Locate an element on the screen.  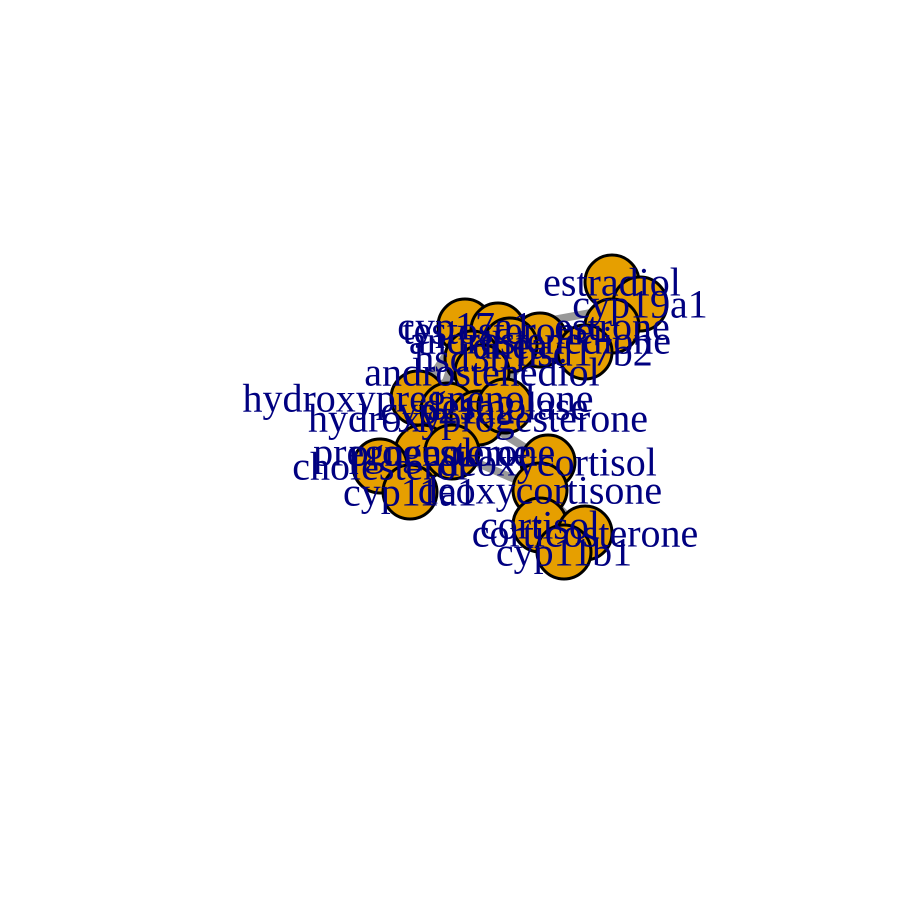
nodes-layer is located at coordinates (510, 417).